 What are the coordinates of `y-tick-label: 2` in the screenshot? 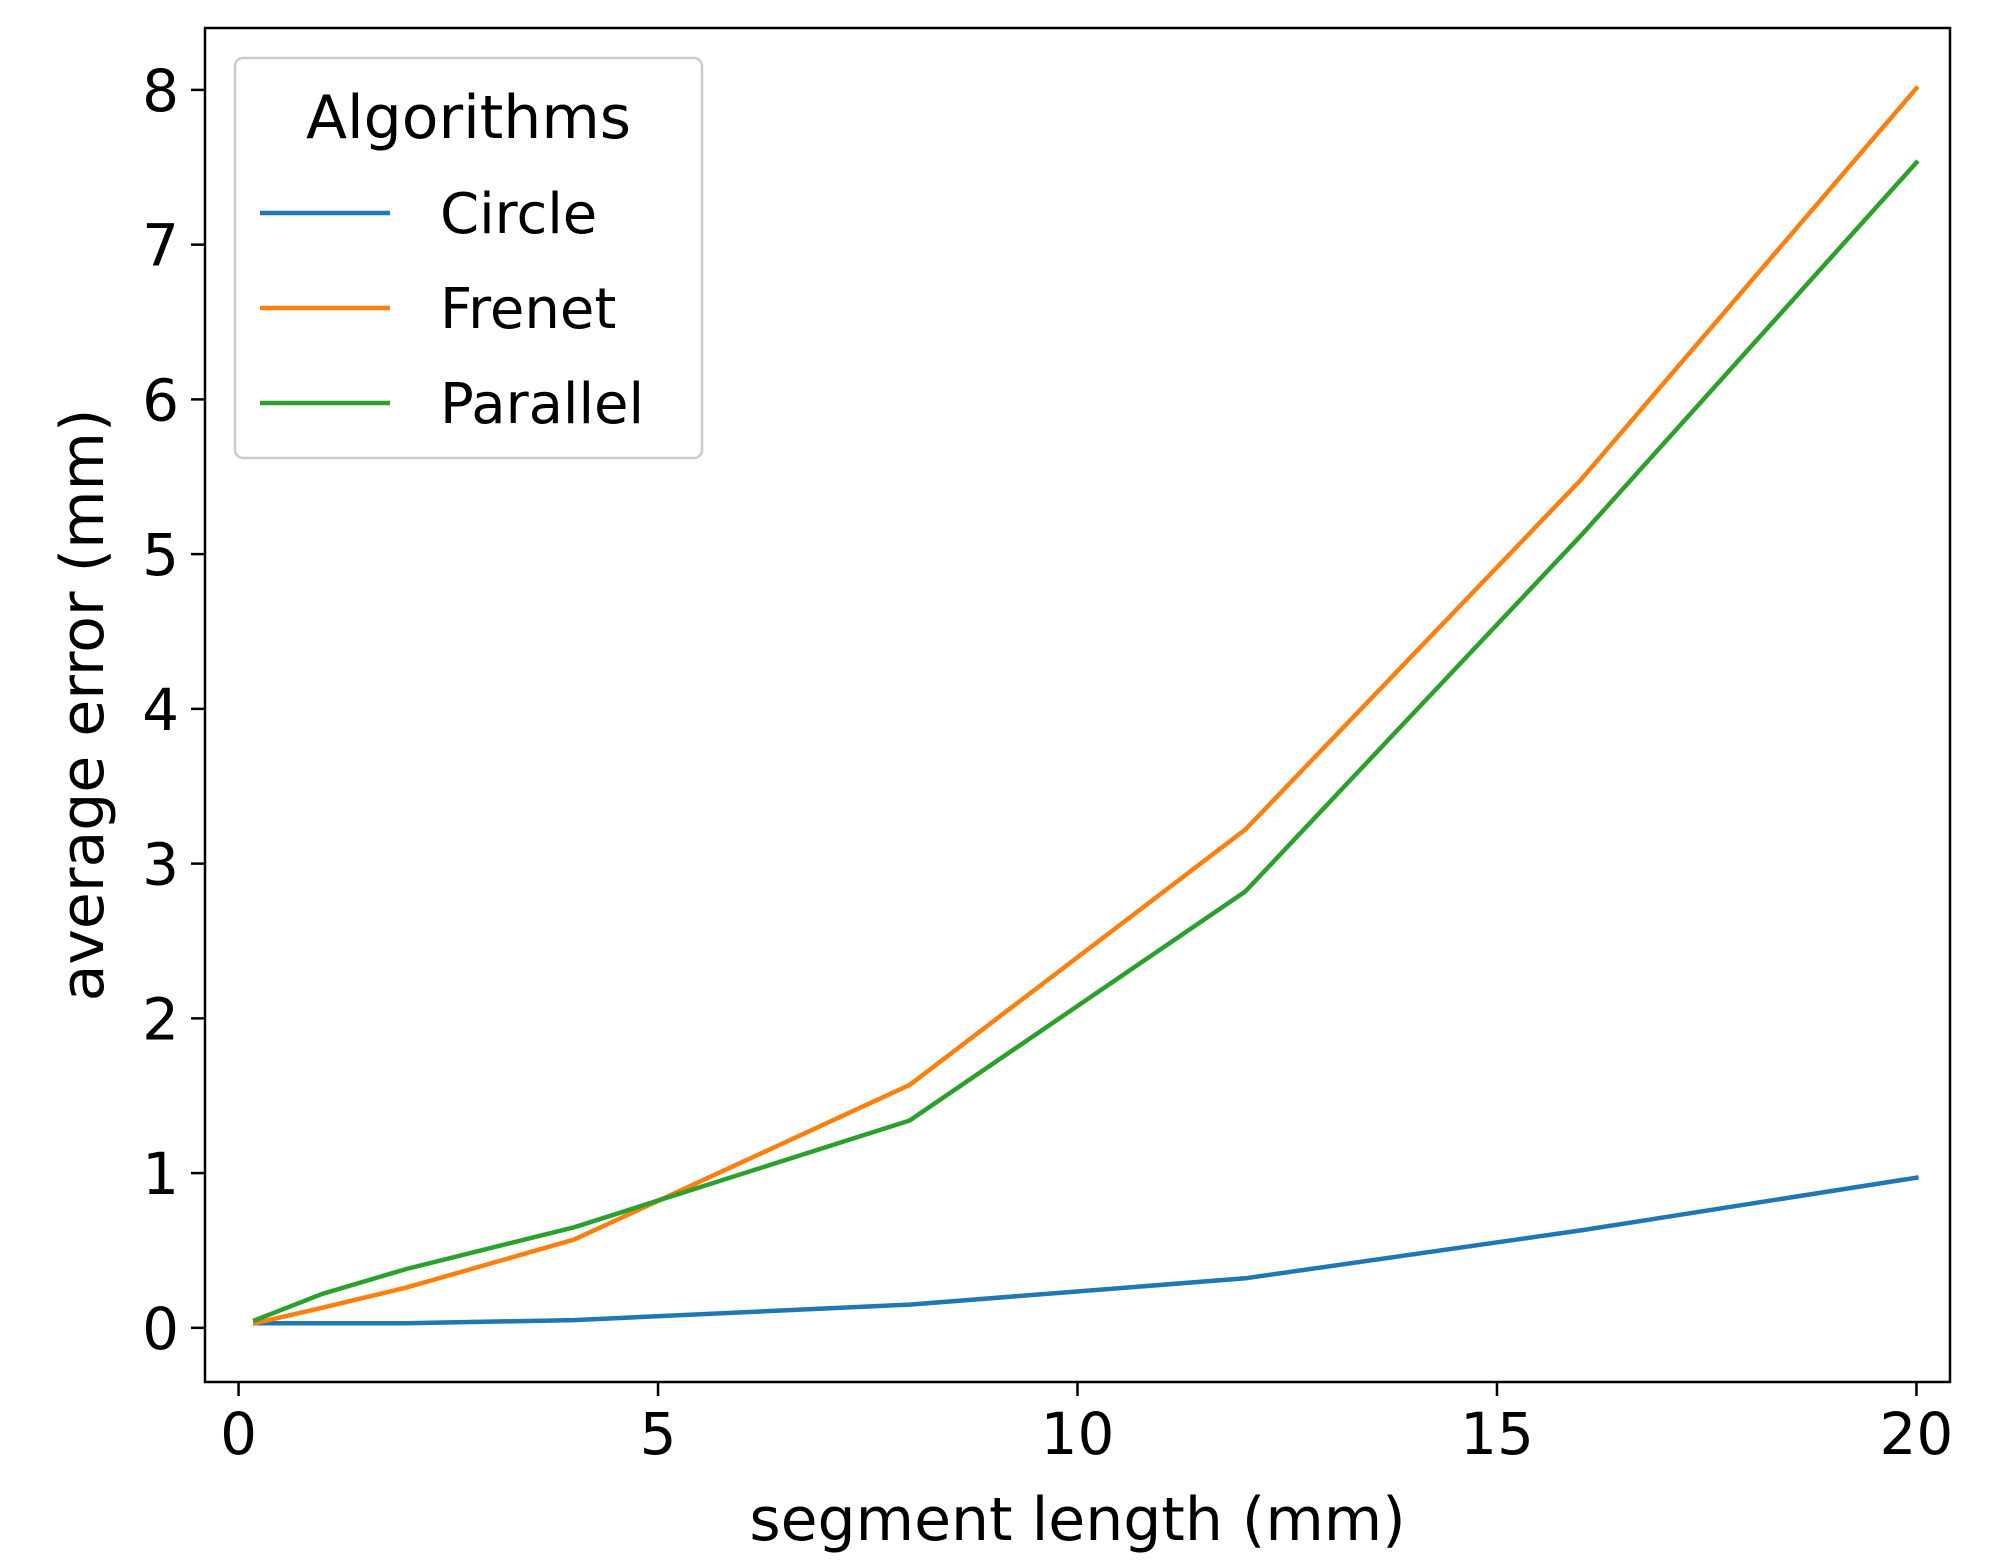 It's located at (160, 1019).